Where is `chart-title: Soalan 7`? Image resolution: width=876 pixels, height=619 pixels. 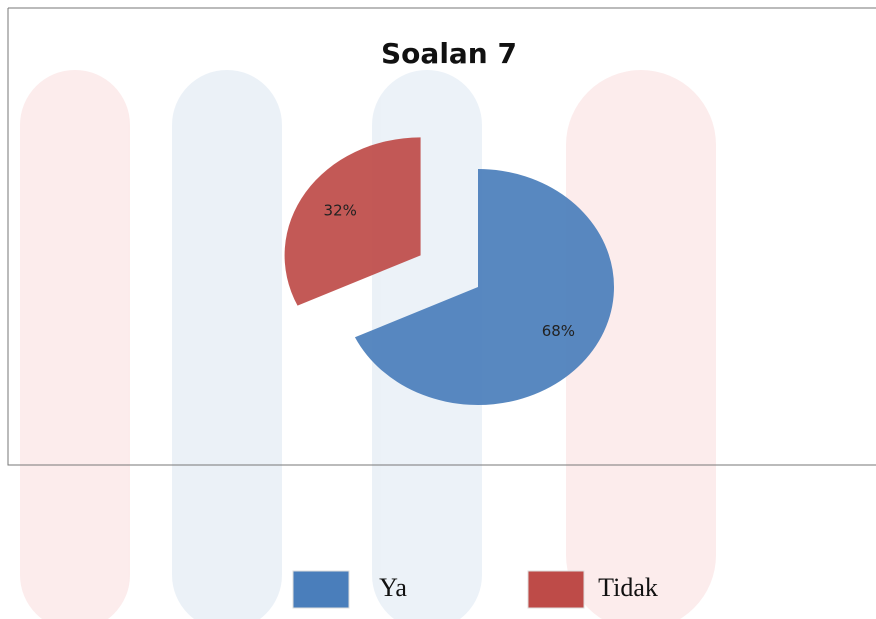
chart-title: Soalan 7 is located at coordinates (449, 53).